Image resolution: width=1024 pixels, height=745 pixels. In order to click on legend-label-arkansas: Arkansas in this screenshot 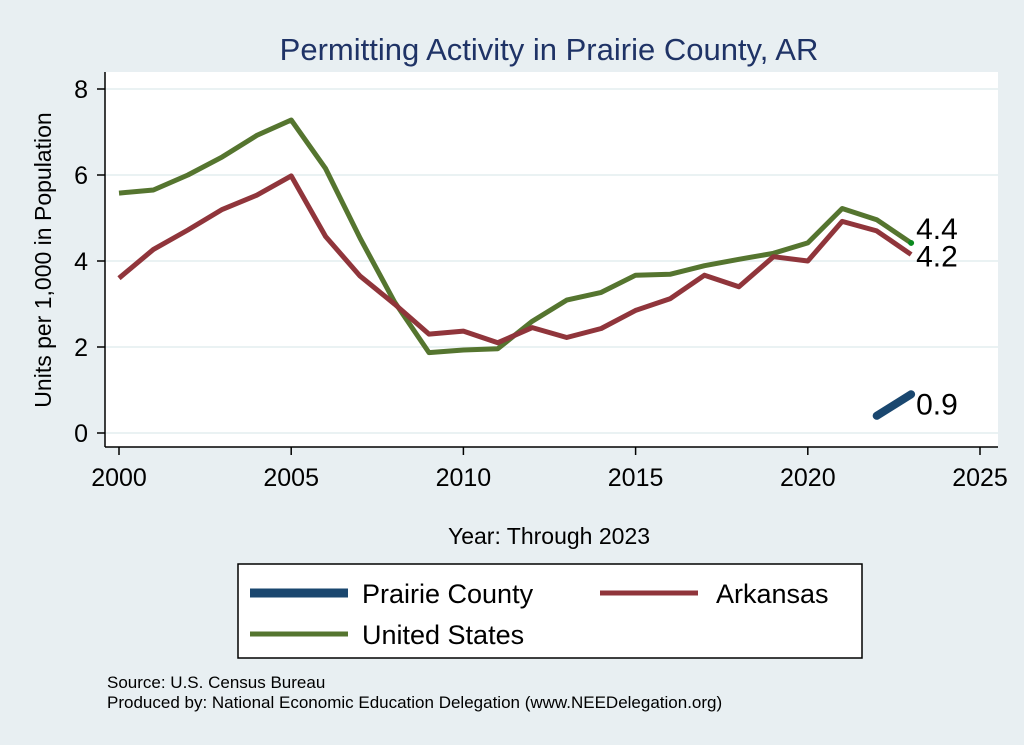, I will do `click(772, 594)`.